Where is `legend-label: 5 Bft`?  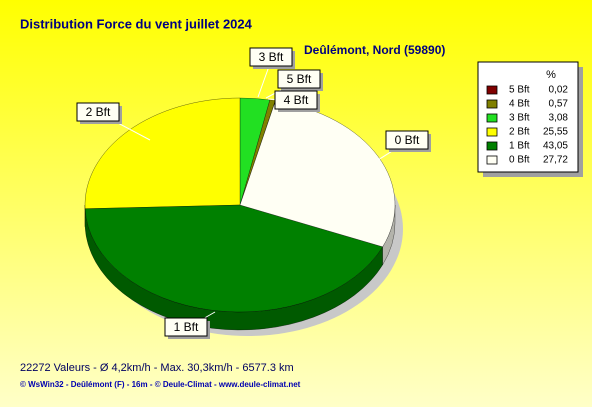
legend-label: 5 Bft is located at coordinates (519, 90).